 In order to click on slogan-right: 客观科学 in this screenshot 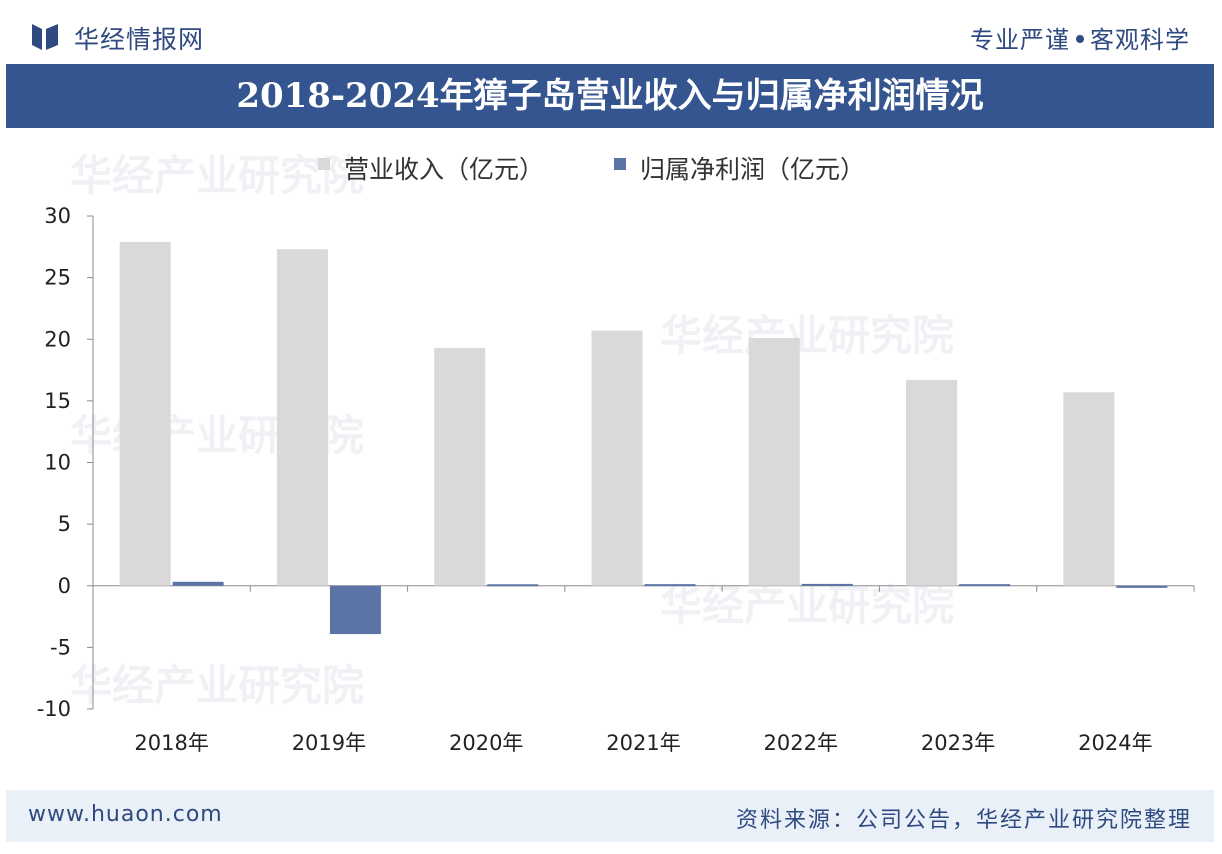, I will do `click(1140, 40)`.